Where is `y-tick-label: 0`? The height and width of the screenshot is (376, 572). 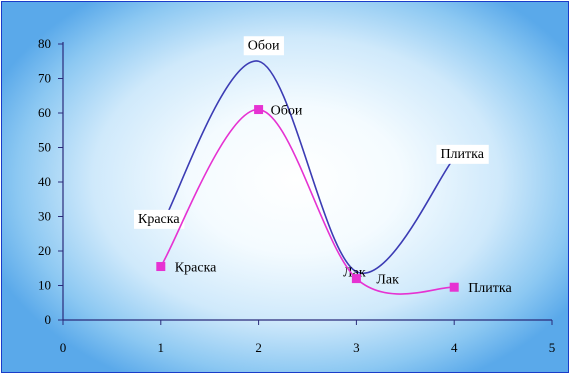
y-tick-label: 0 is located at coordinates (48, 319).